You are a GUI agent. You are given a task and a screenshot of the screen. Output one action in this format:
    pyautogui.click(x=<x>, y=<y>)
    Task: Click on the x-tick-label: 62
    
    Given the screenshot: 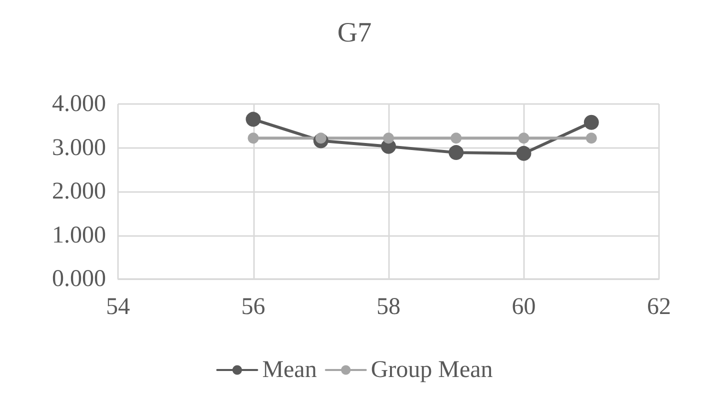 What is the action you would take?
    pyautogui.click(x=659, y=307)
    